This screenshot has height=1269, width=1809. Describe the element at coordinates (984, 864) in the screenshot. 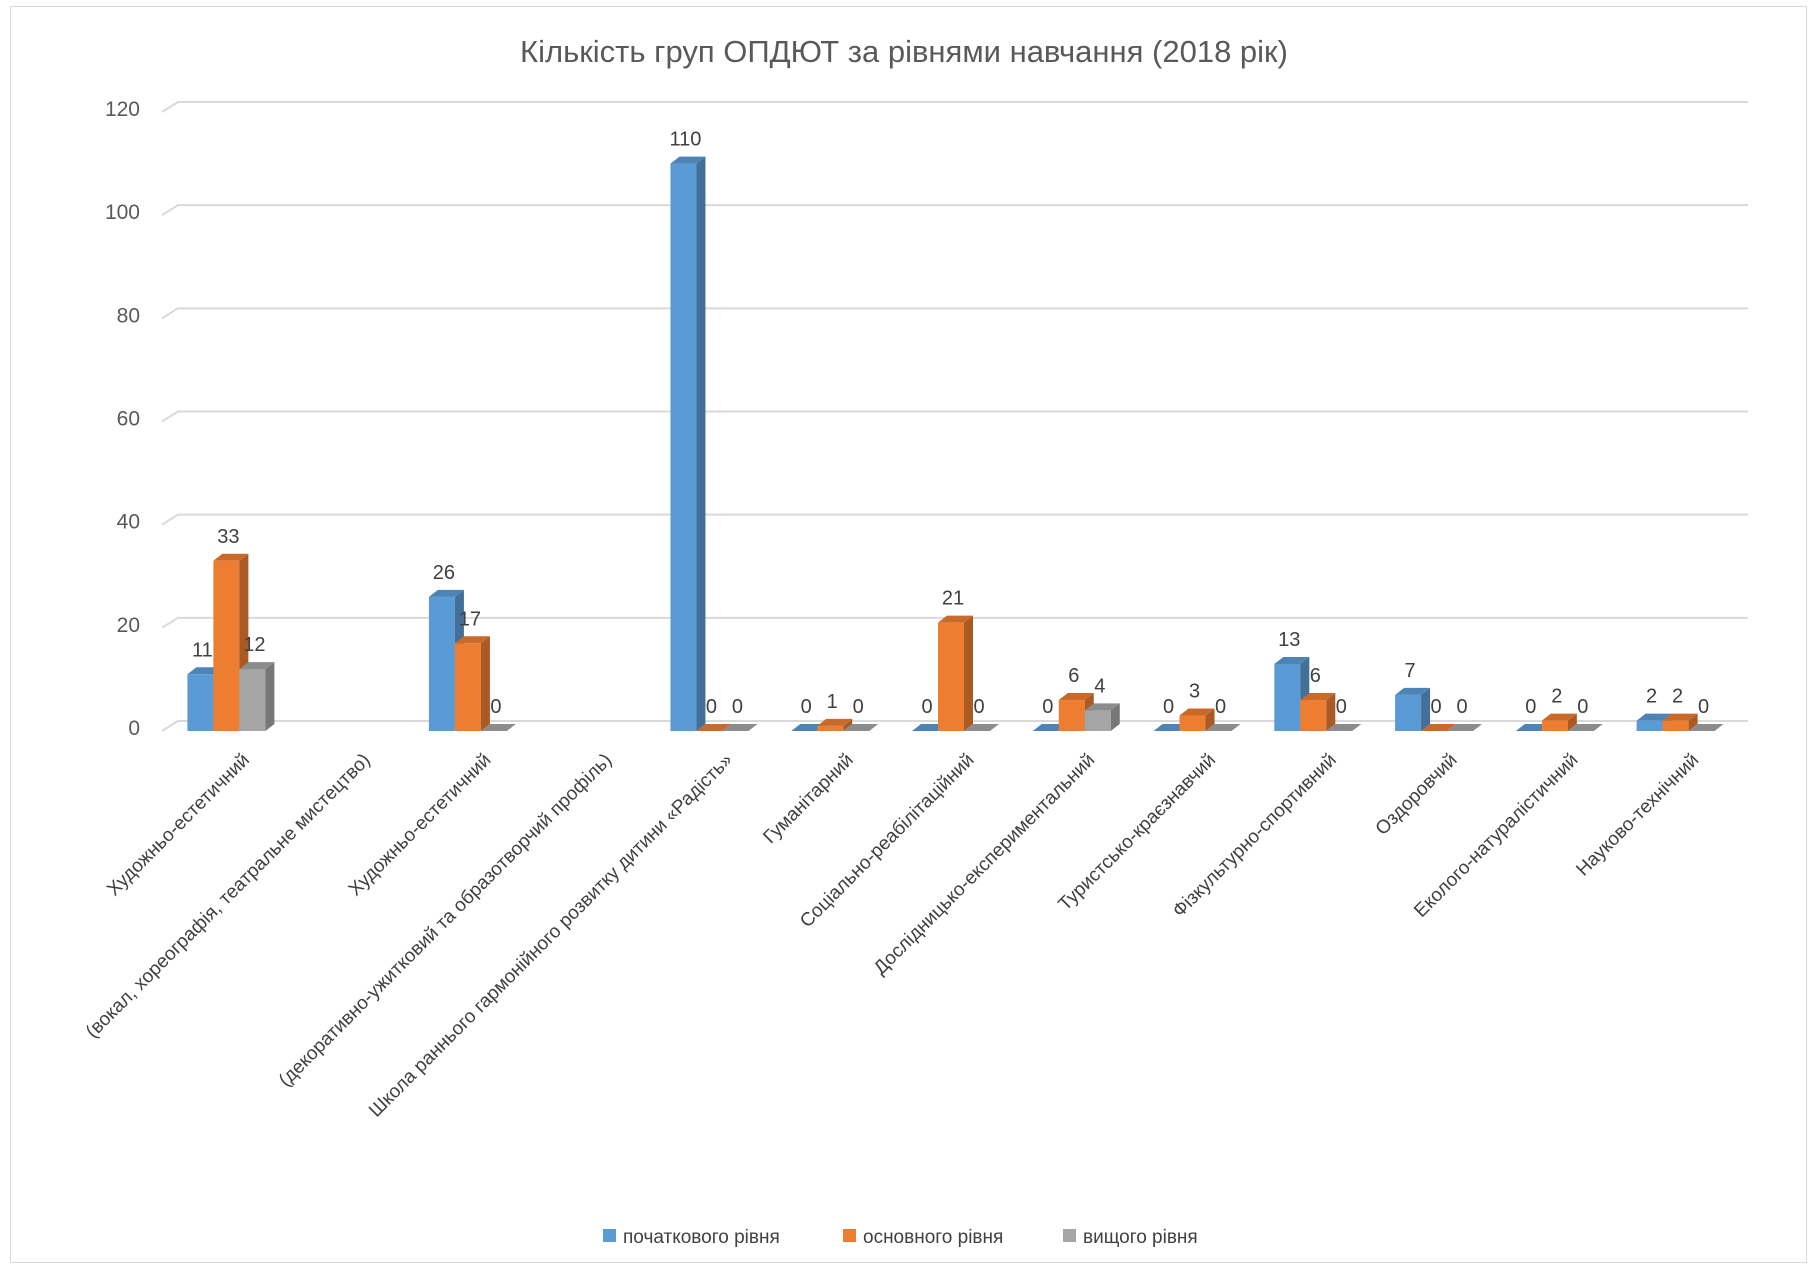

I see `x-category-label: Дослідницько-експериментальний` at that location.